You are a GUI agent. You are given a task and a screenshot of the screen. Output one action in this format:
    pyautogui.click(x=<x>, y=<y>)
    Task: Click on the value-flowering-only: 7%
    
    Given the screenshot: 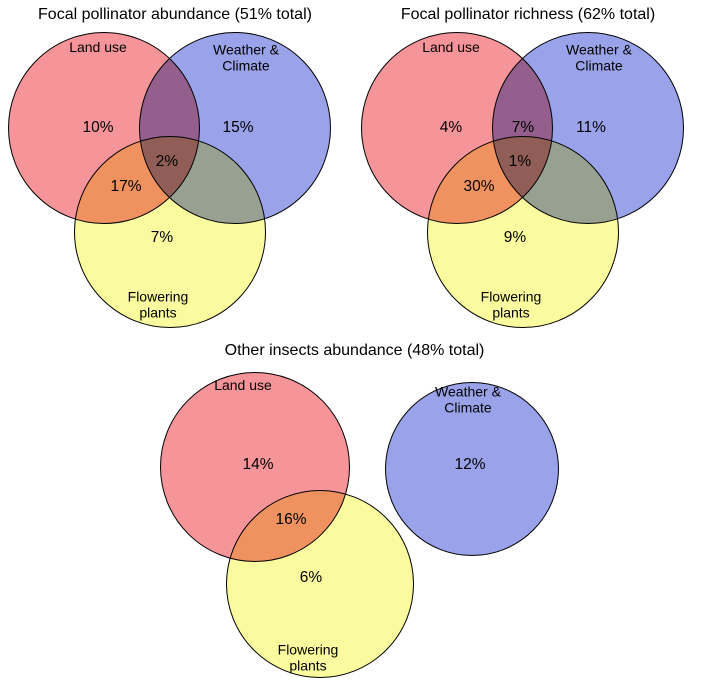 What is the action you would take?
    pyautogui.click(x=162, y=237)
    